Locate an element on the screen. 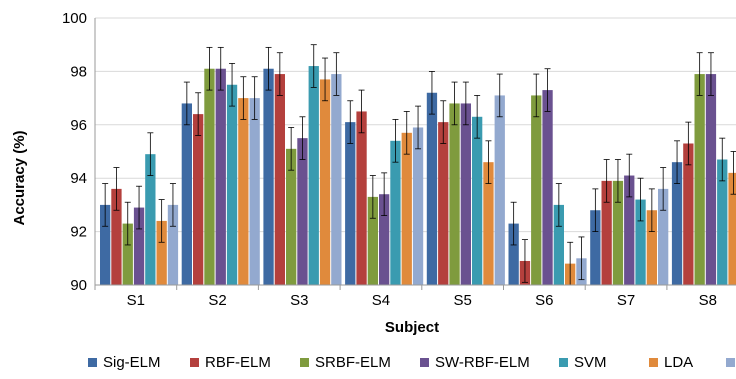 The image size is (736, 379). x-tick-label: S4 is located at coordinates (381, 300).